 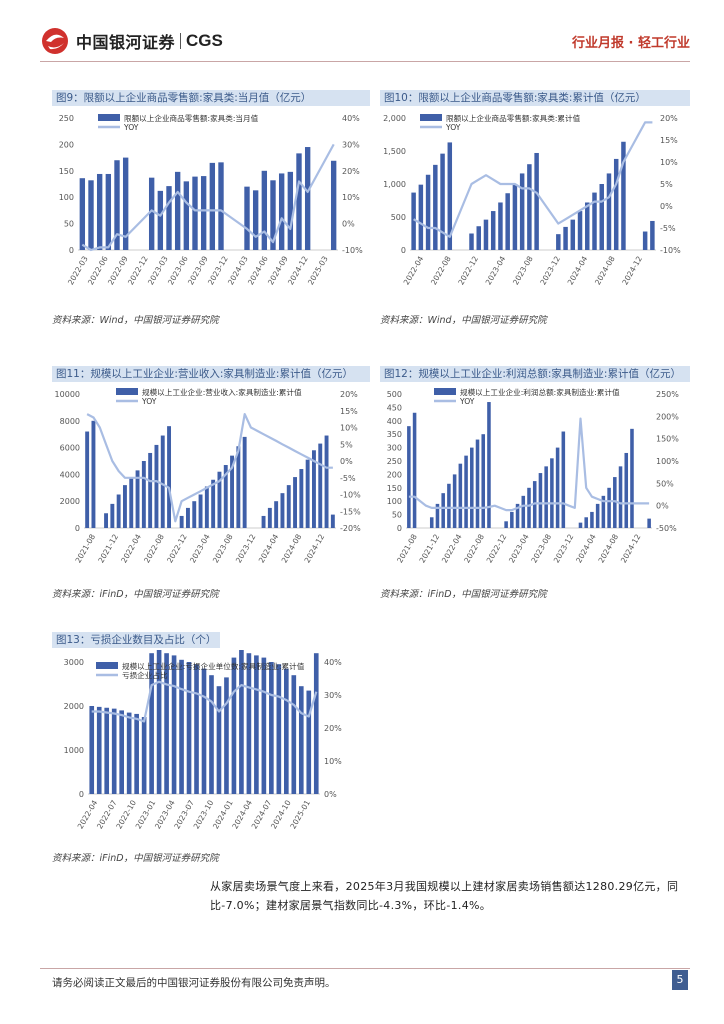 What do you see at coordinates (70, 501) in the screenshot?
I see `y-tick-label: 2000` at bounding box center [70, 501].